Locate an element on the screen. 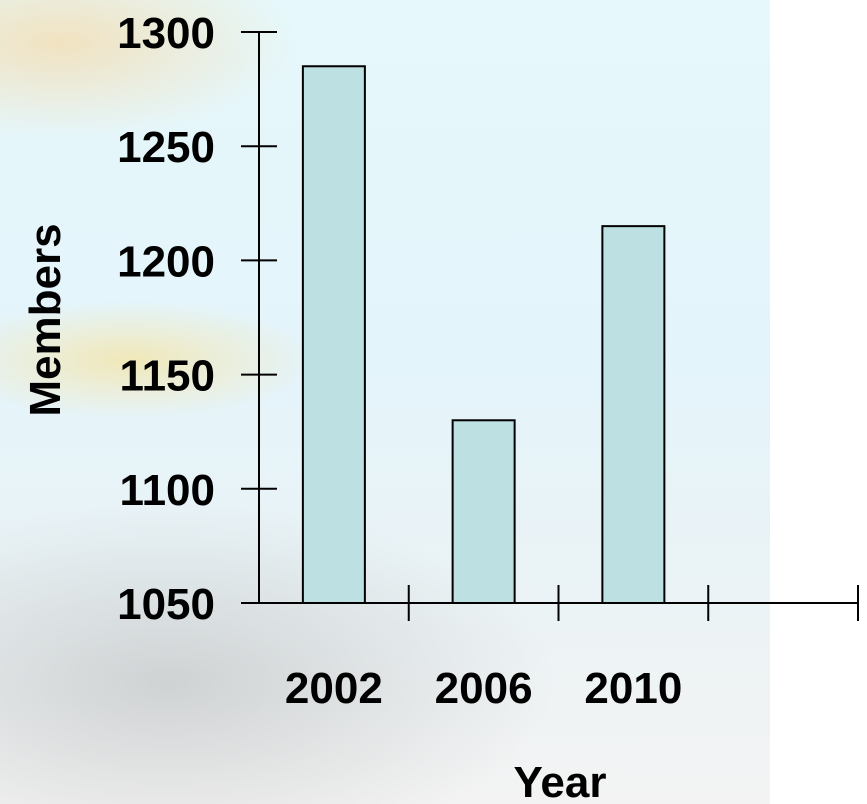 The width and height of the screenshot is (867, 804). x-tick-label: 2002 is located at coordinates (334, 688).